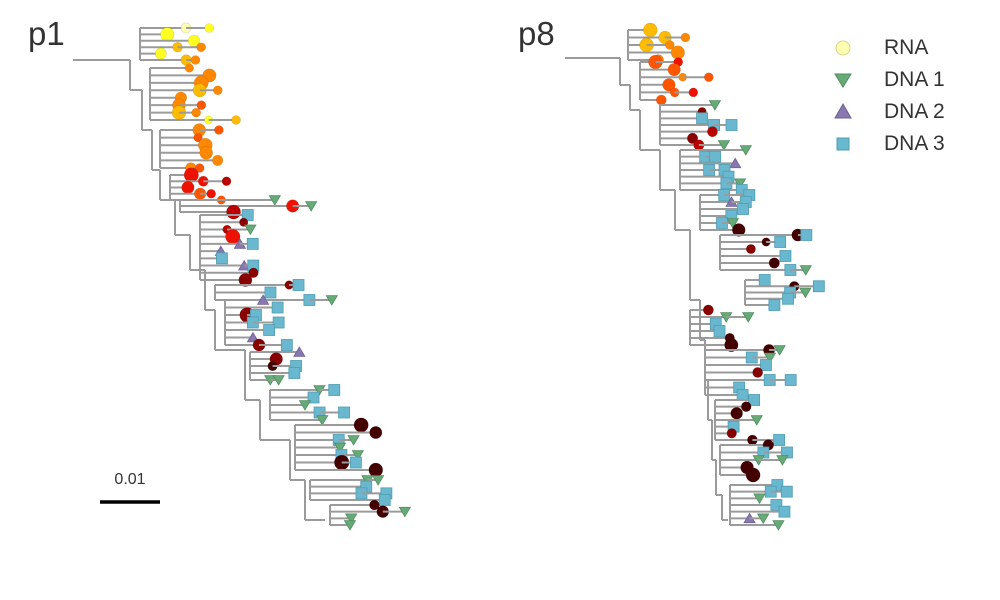 Image resolution: width=1000 pixels, height=600 pixels. Describe the element at coordinates (843, 80) in the screenshot. I see `legend-dna1-marker` at that location.